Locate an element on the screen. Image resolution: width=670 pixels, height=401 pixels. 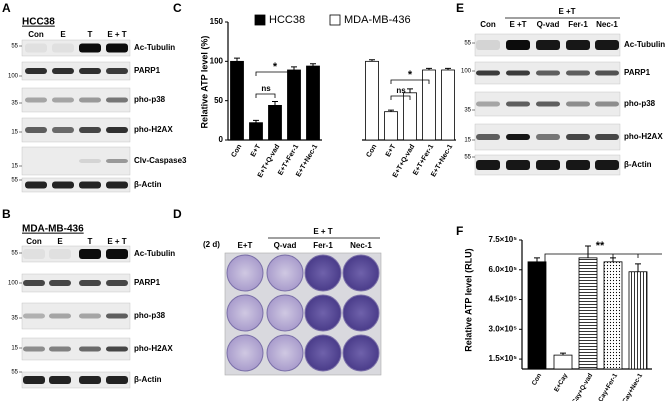
column-label: Q-vad is located at coordinates (285, 245).